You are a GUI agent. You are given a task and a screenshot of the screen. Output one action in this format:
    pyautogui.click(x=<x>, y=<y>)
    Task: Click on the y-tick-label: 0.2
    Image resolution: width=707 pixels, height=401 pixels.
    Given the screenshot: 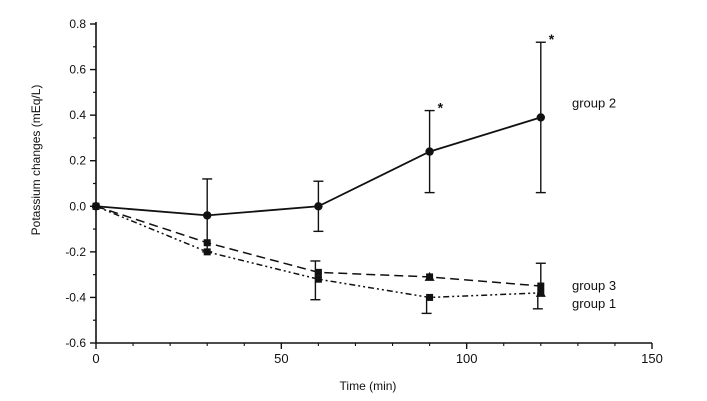 What is the action you would take?
    pyautogui.click(x=77, y=161)
    